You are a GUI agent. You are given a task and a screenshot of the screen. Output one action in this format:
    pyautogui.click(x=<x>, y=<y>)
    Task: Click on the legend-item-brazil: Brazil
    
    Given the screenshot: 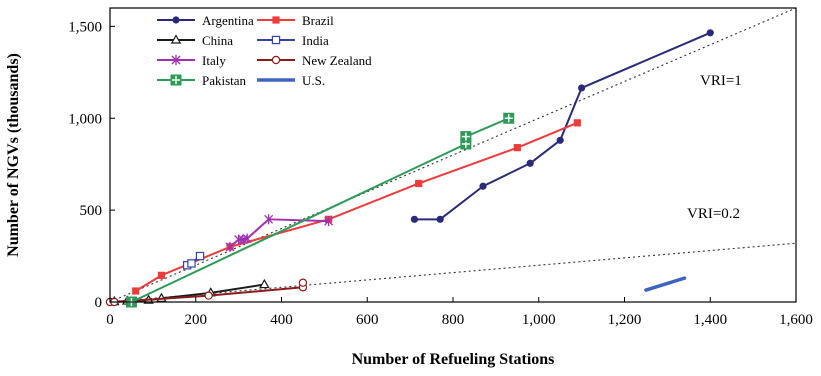 What is the action you would take?
    pyautogui.click(x=295, y=20)
    